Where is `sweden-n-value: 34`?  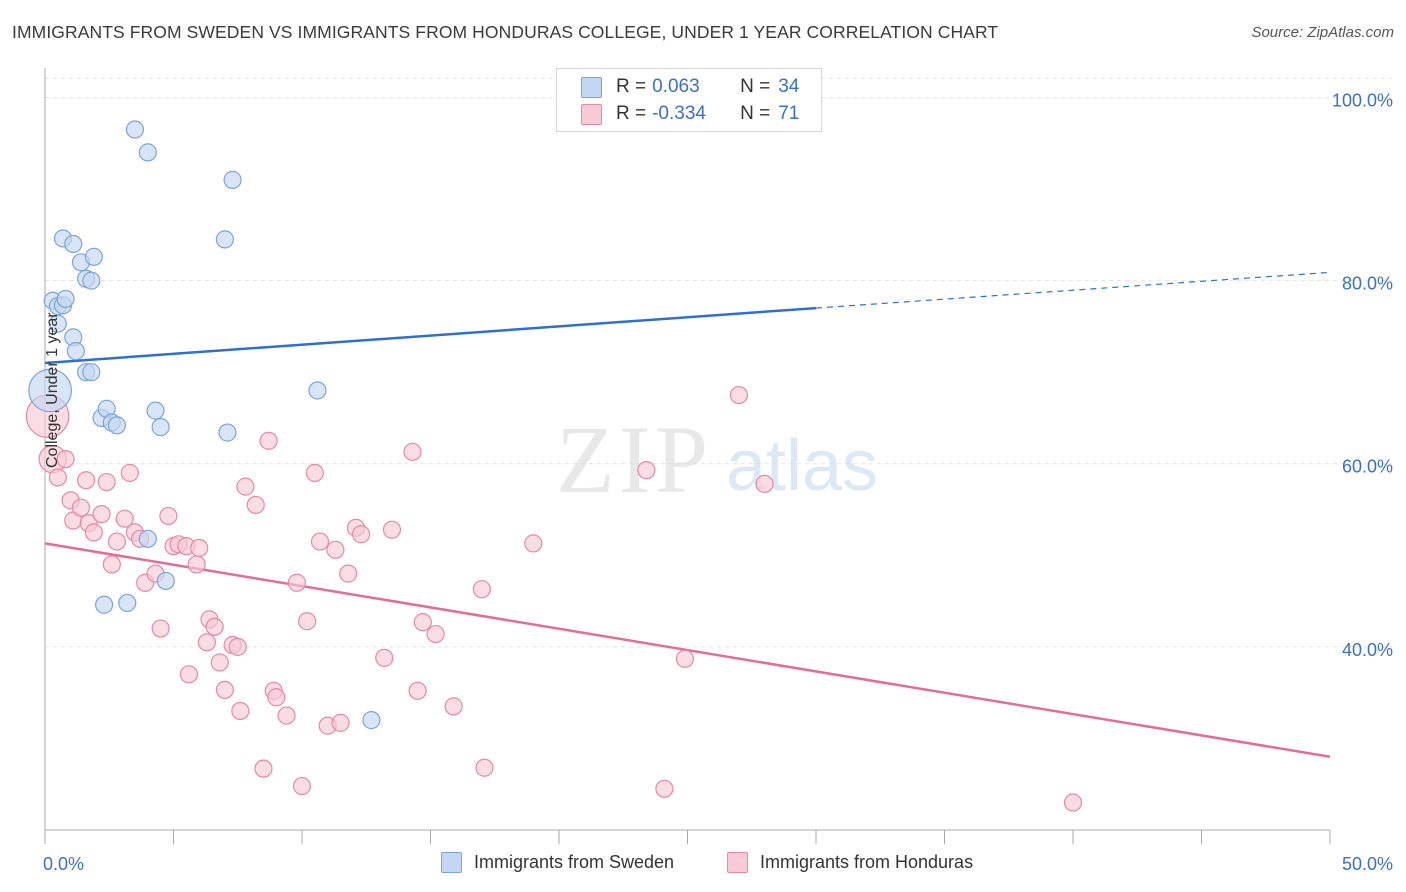 sweden-n-value: 34 is located at coordinates (789, 86).